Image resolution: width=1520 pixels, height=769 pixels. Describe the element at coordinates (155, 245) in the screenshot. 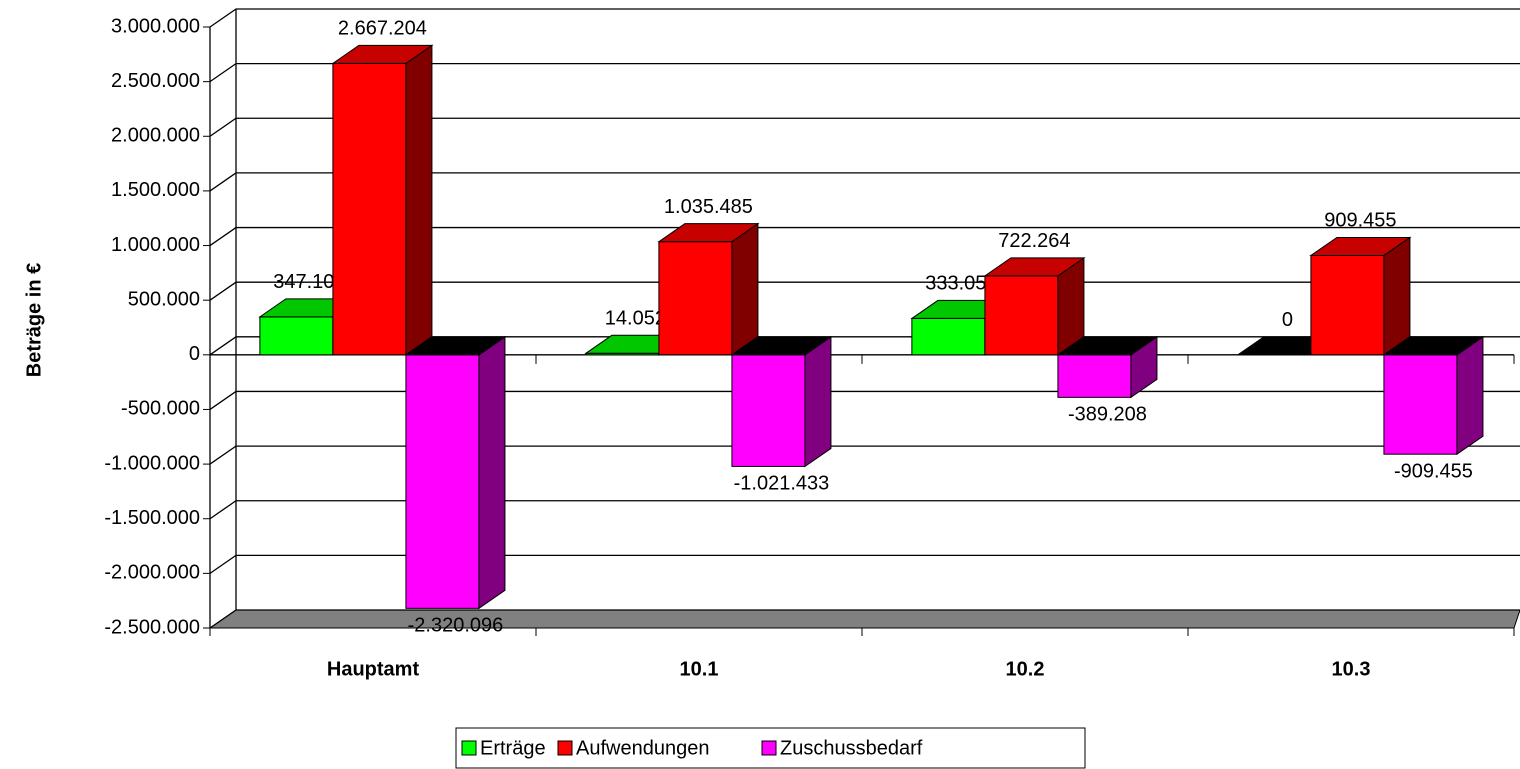

I see `y-tick-label: 1.000.000` at that location.